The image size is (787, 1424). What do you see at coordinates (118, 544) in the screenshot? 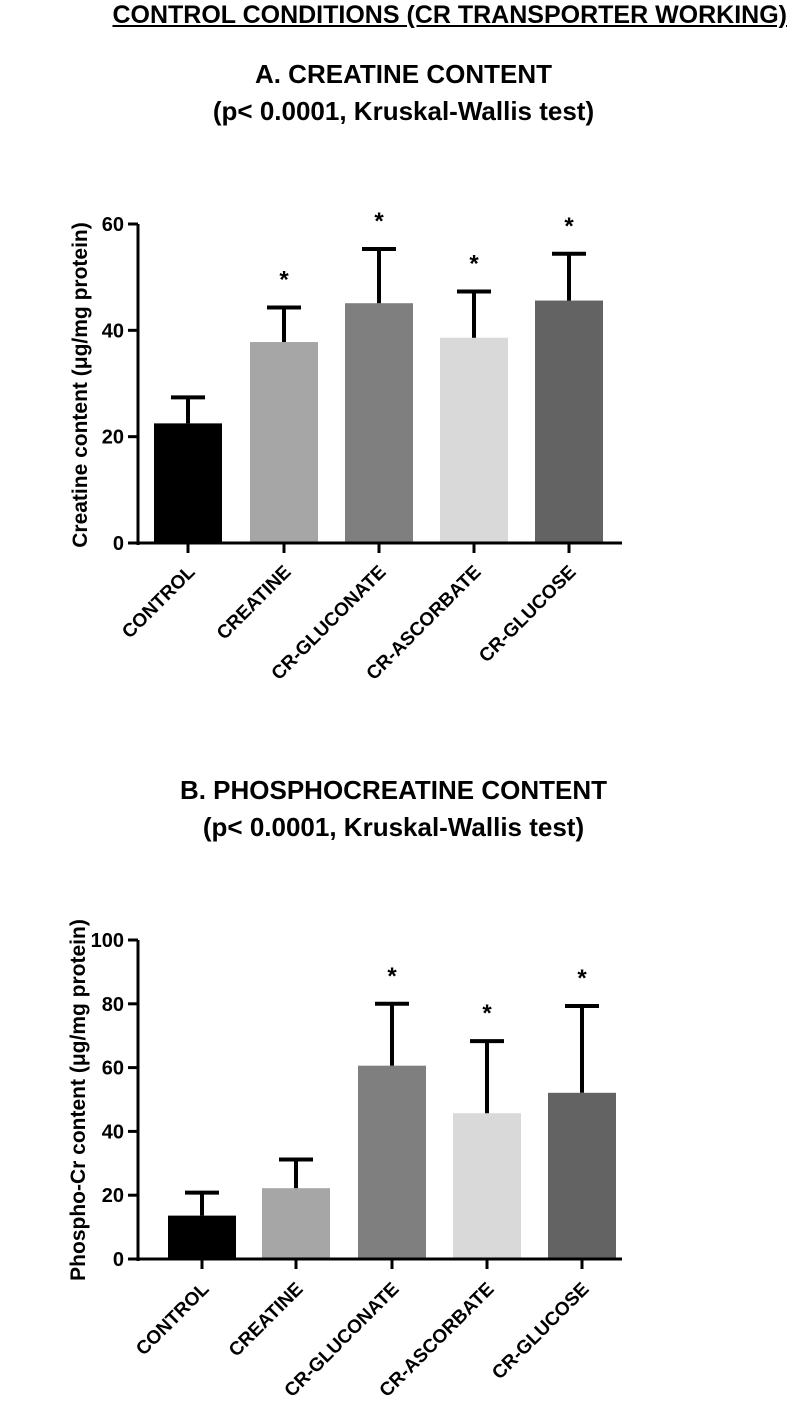
I see `chart-a-ytick-label-0: 0` at bounding box center [118, 544].